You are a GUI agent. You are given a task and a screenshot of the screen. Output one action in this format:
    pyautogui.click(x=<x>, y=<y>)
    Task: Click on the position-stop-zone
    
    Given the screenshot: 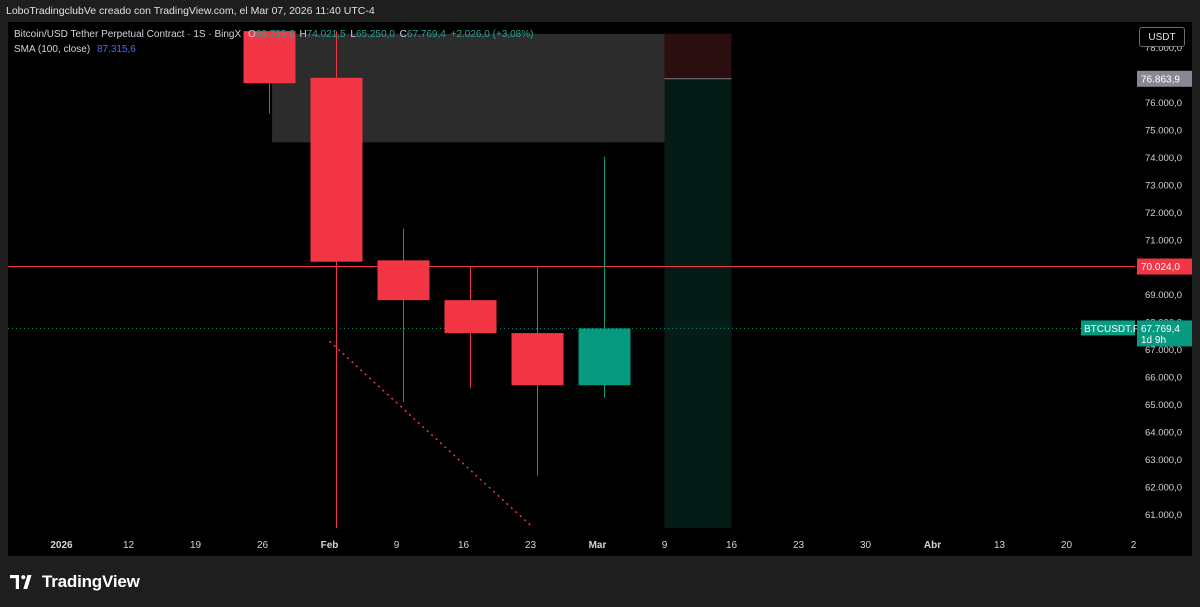 What is the action you would take?
    pyautogui.click(x=698, y=56)
    